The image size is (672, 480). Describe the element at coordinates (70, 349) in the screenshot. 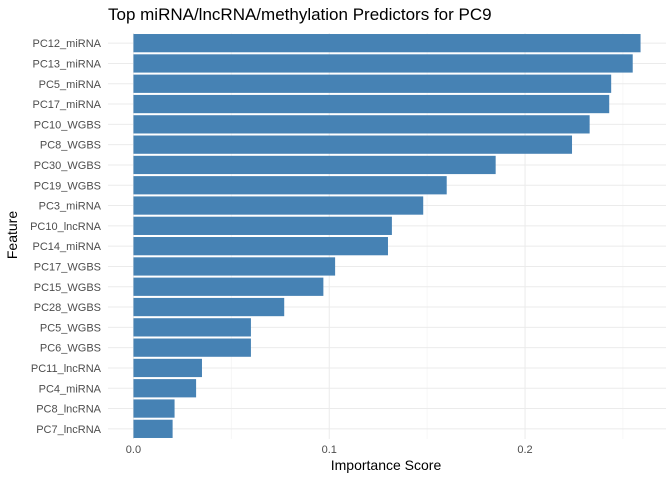

I see `y-tick-label: PC6_WGBS` at that location.